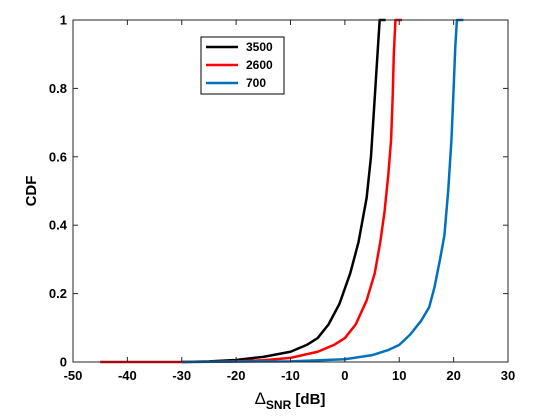 The image size is (560, 420). Describe the element at coordinates (242, 65) in the screenshot. I see `legend: 3500 2600 700` at that location.